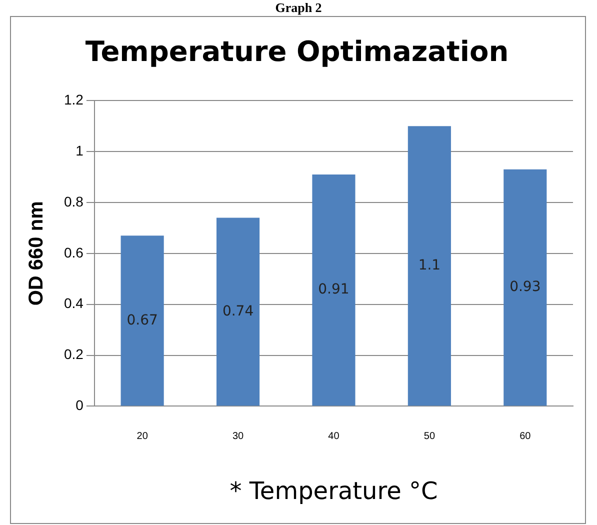 This screenshot has width=597, height=525. I want to click on data-label: 0.91, so click(334, 290).